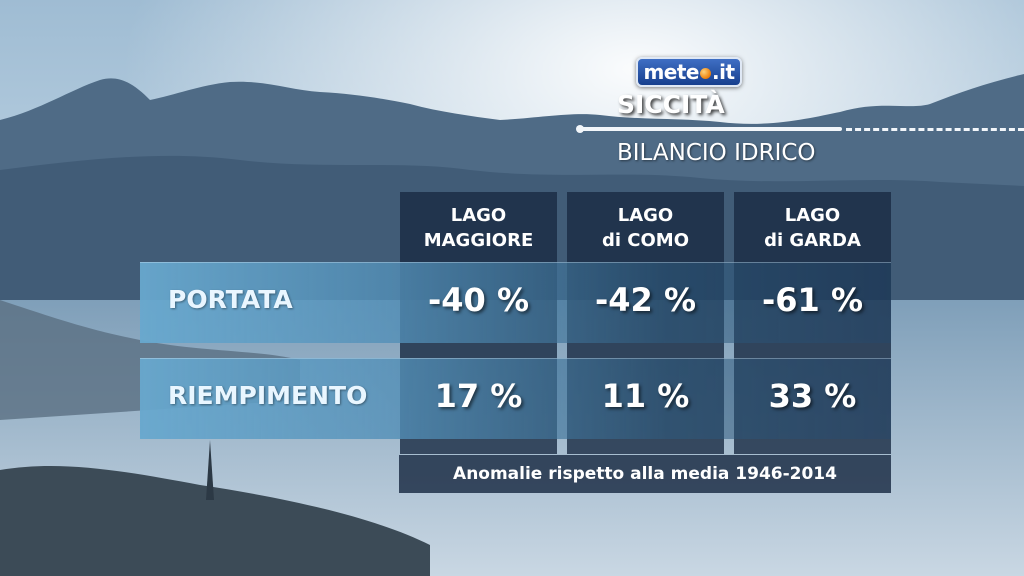 This screenshot has height=576, width=1024. What do you see at coordinates (478, 240) in the screenshot?
I see `column-header-line: MAGGIORE` at bounding box center [478, 240].